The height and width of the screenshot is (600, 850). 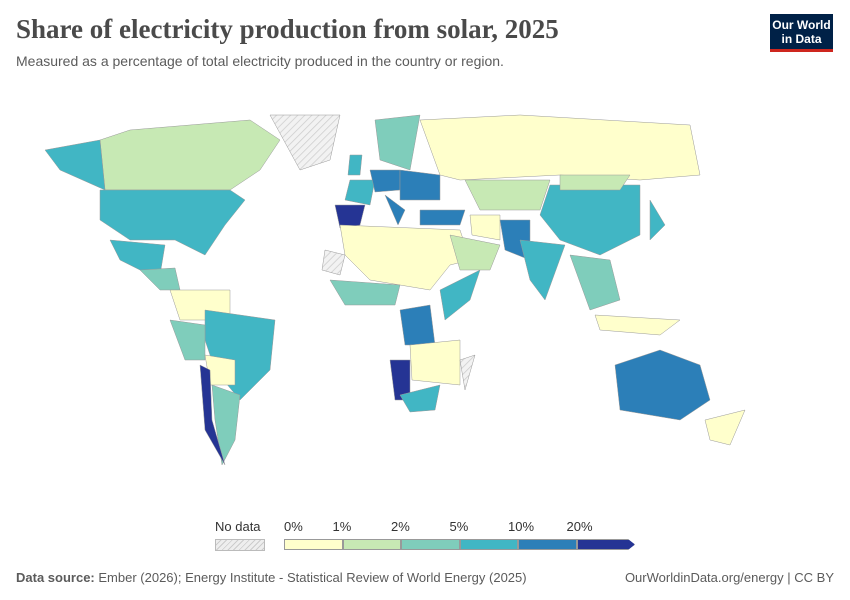 What do you see at coordinates (442, 217) in the screenshot?
I see `country-turkey` at bounding box center [442, 217].